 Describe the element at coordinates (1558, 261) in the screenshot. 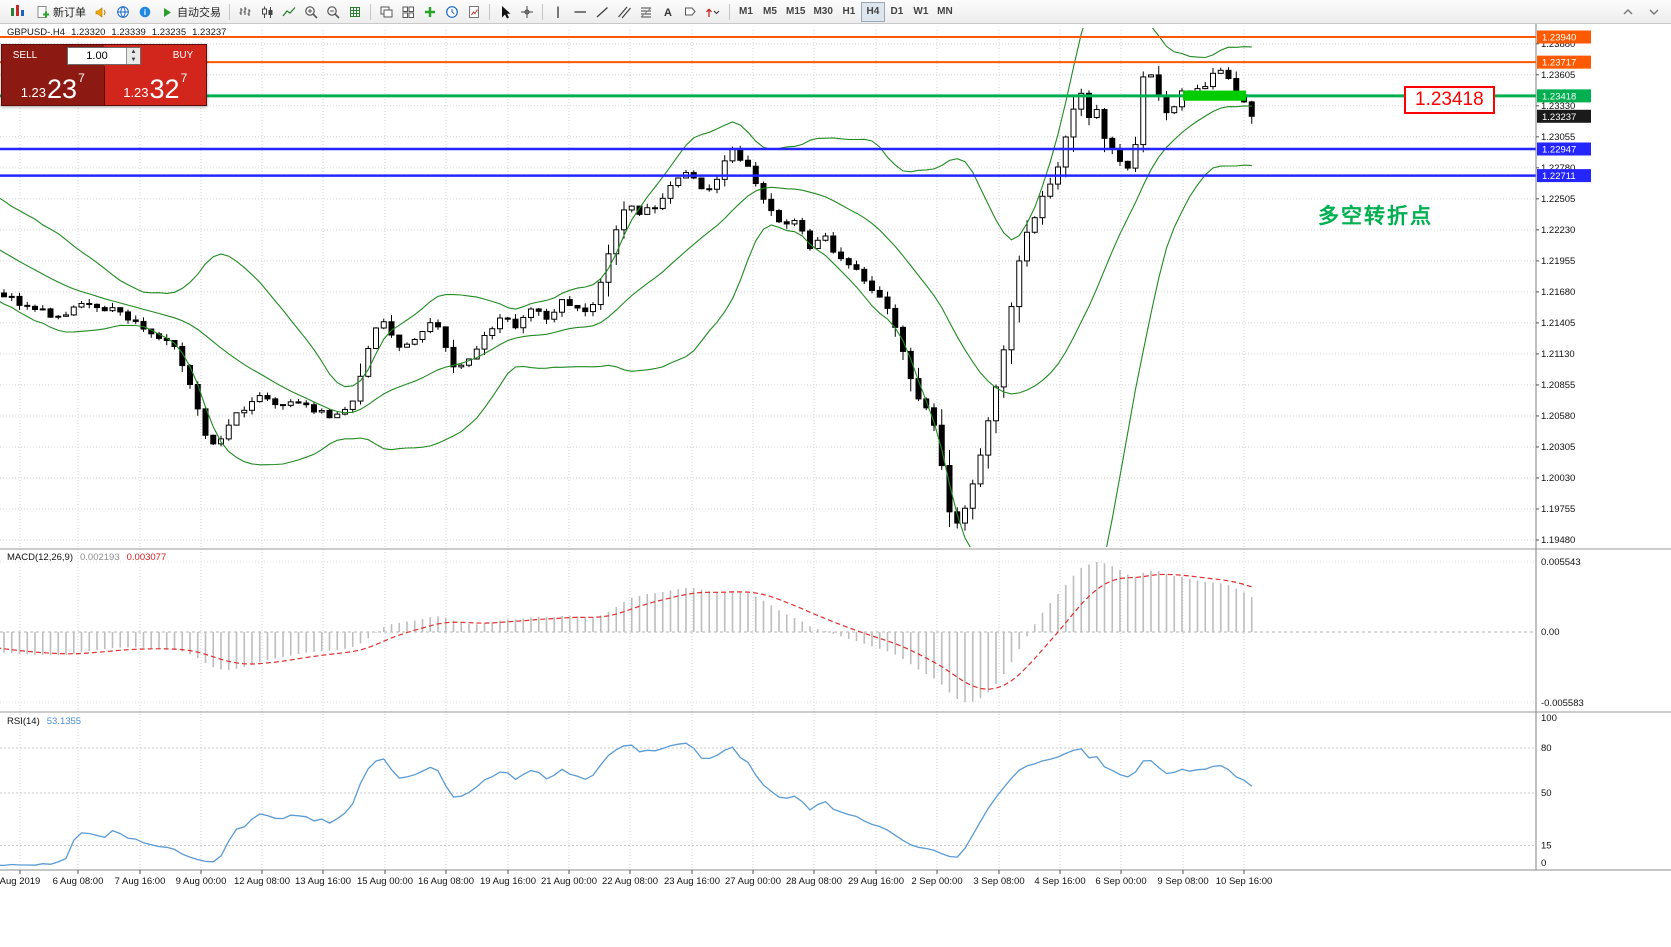

I see `price-tick-label: 1.21955` at that location.